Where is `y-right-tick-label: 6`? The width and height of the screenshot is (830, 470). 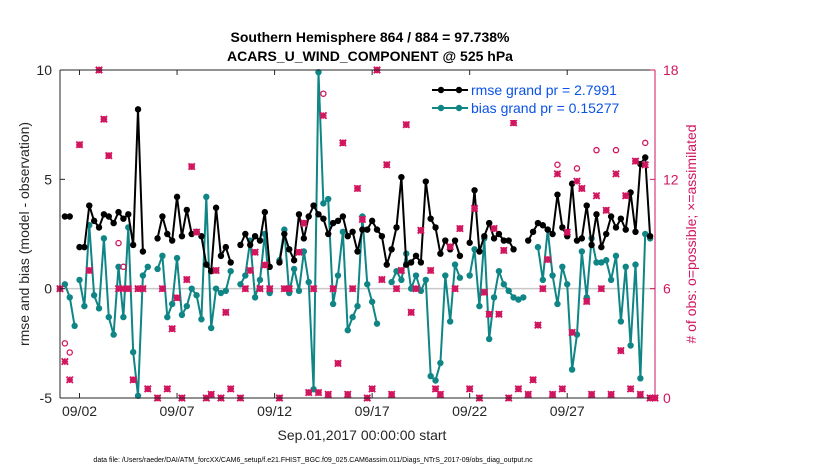
y-right-tick-label: 6 is located at coordinates (667, 289).